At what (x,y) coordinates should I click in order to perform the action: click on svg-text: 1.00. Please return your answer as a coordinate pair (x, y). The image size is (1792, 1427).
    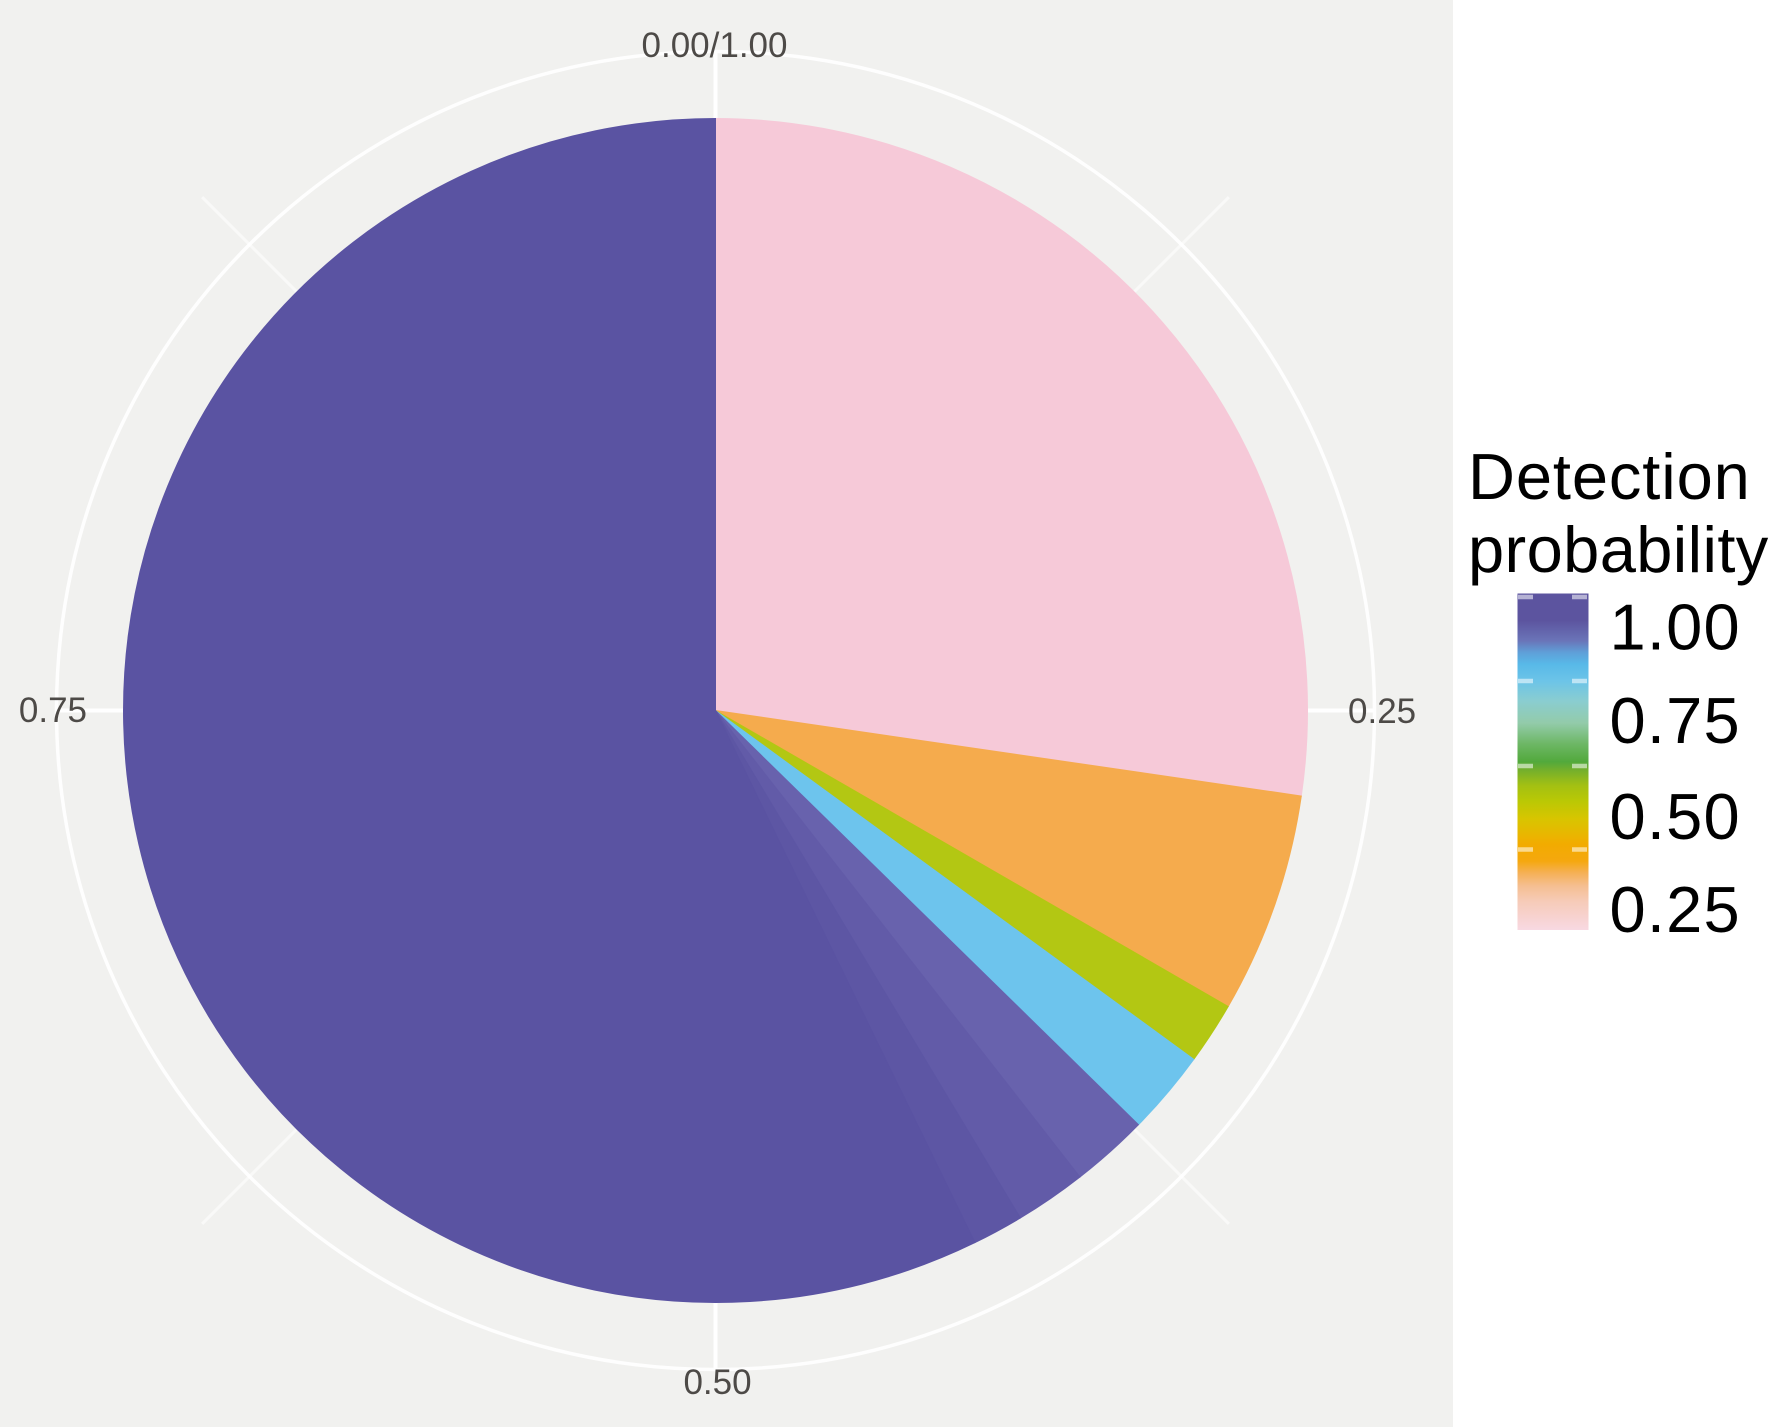
    Looking at the image, I should click on (1675, 627).